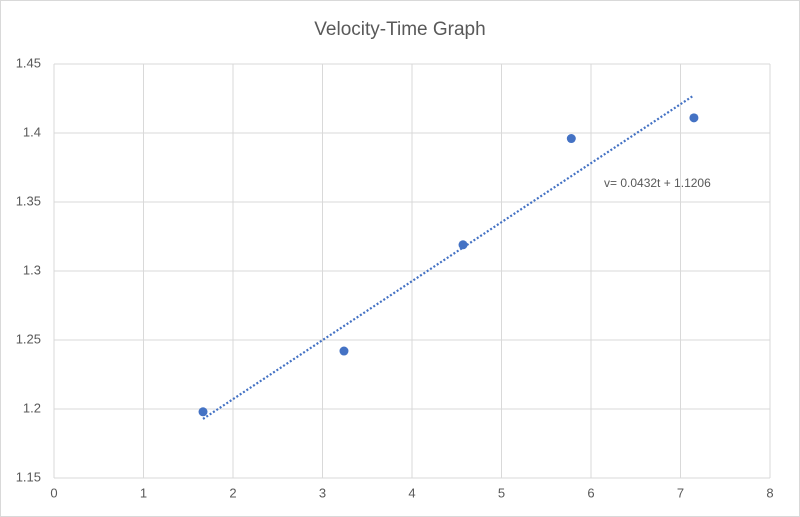  What do you see at coordinates (28, 62) in the screenshot?
I see `y-tick-label: 1.45` at bounding box center [28, 62].